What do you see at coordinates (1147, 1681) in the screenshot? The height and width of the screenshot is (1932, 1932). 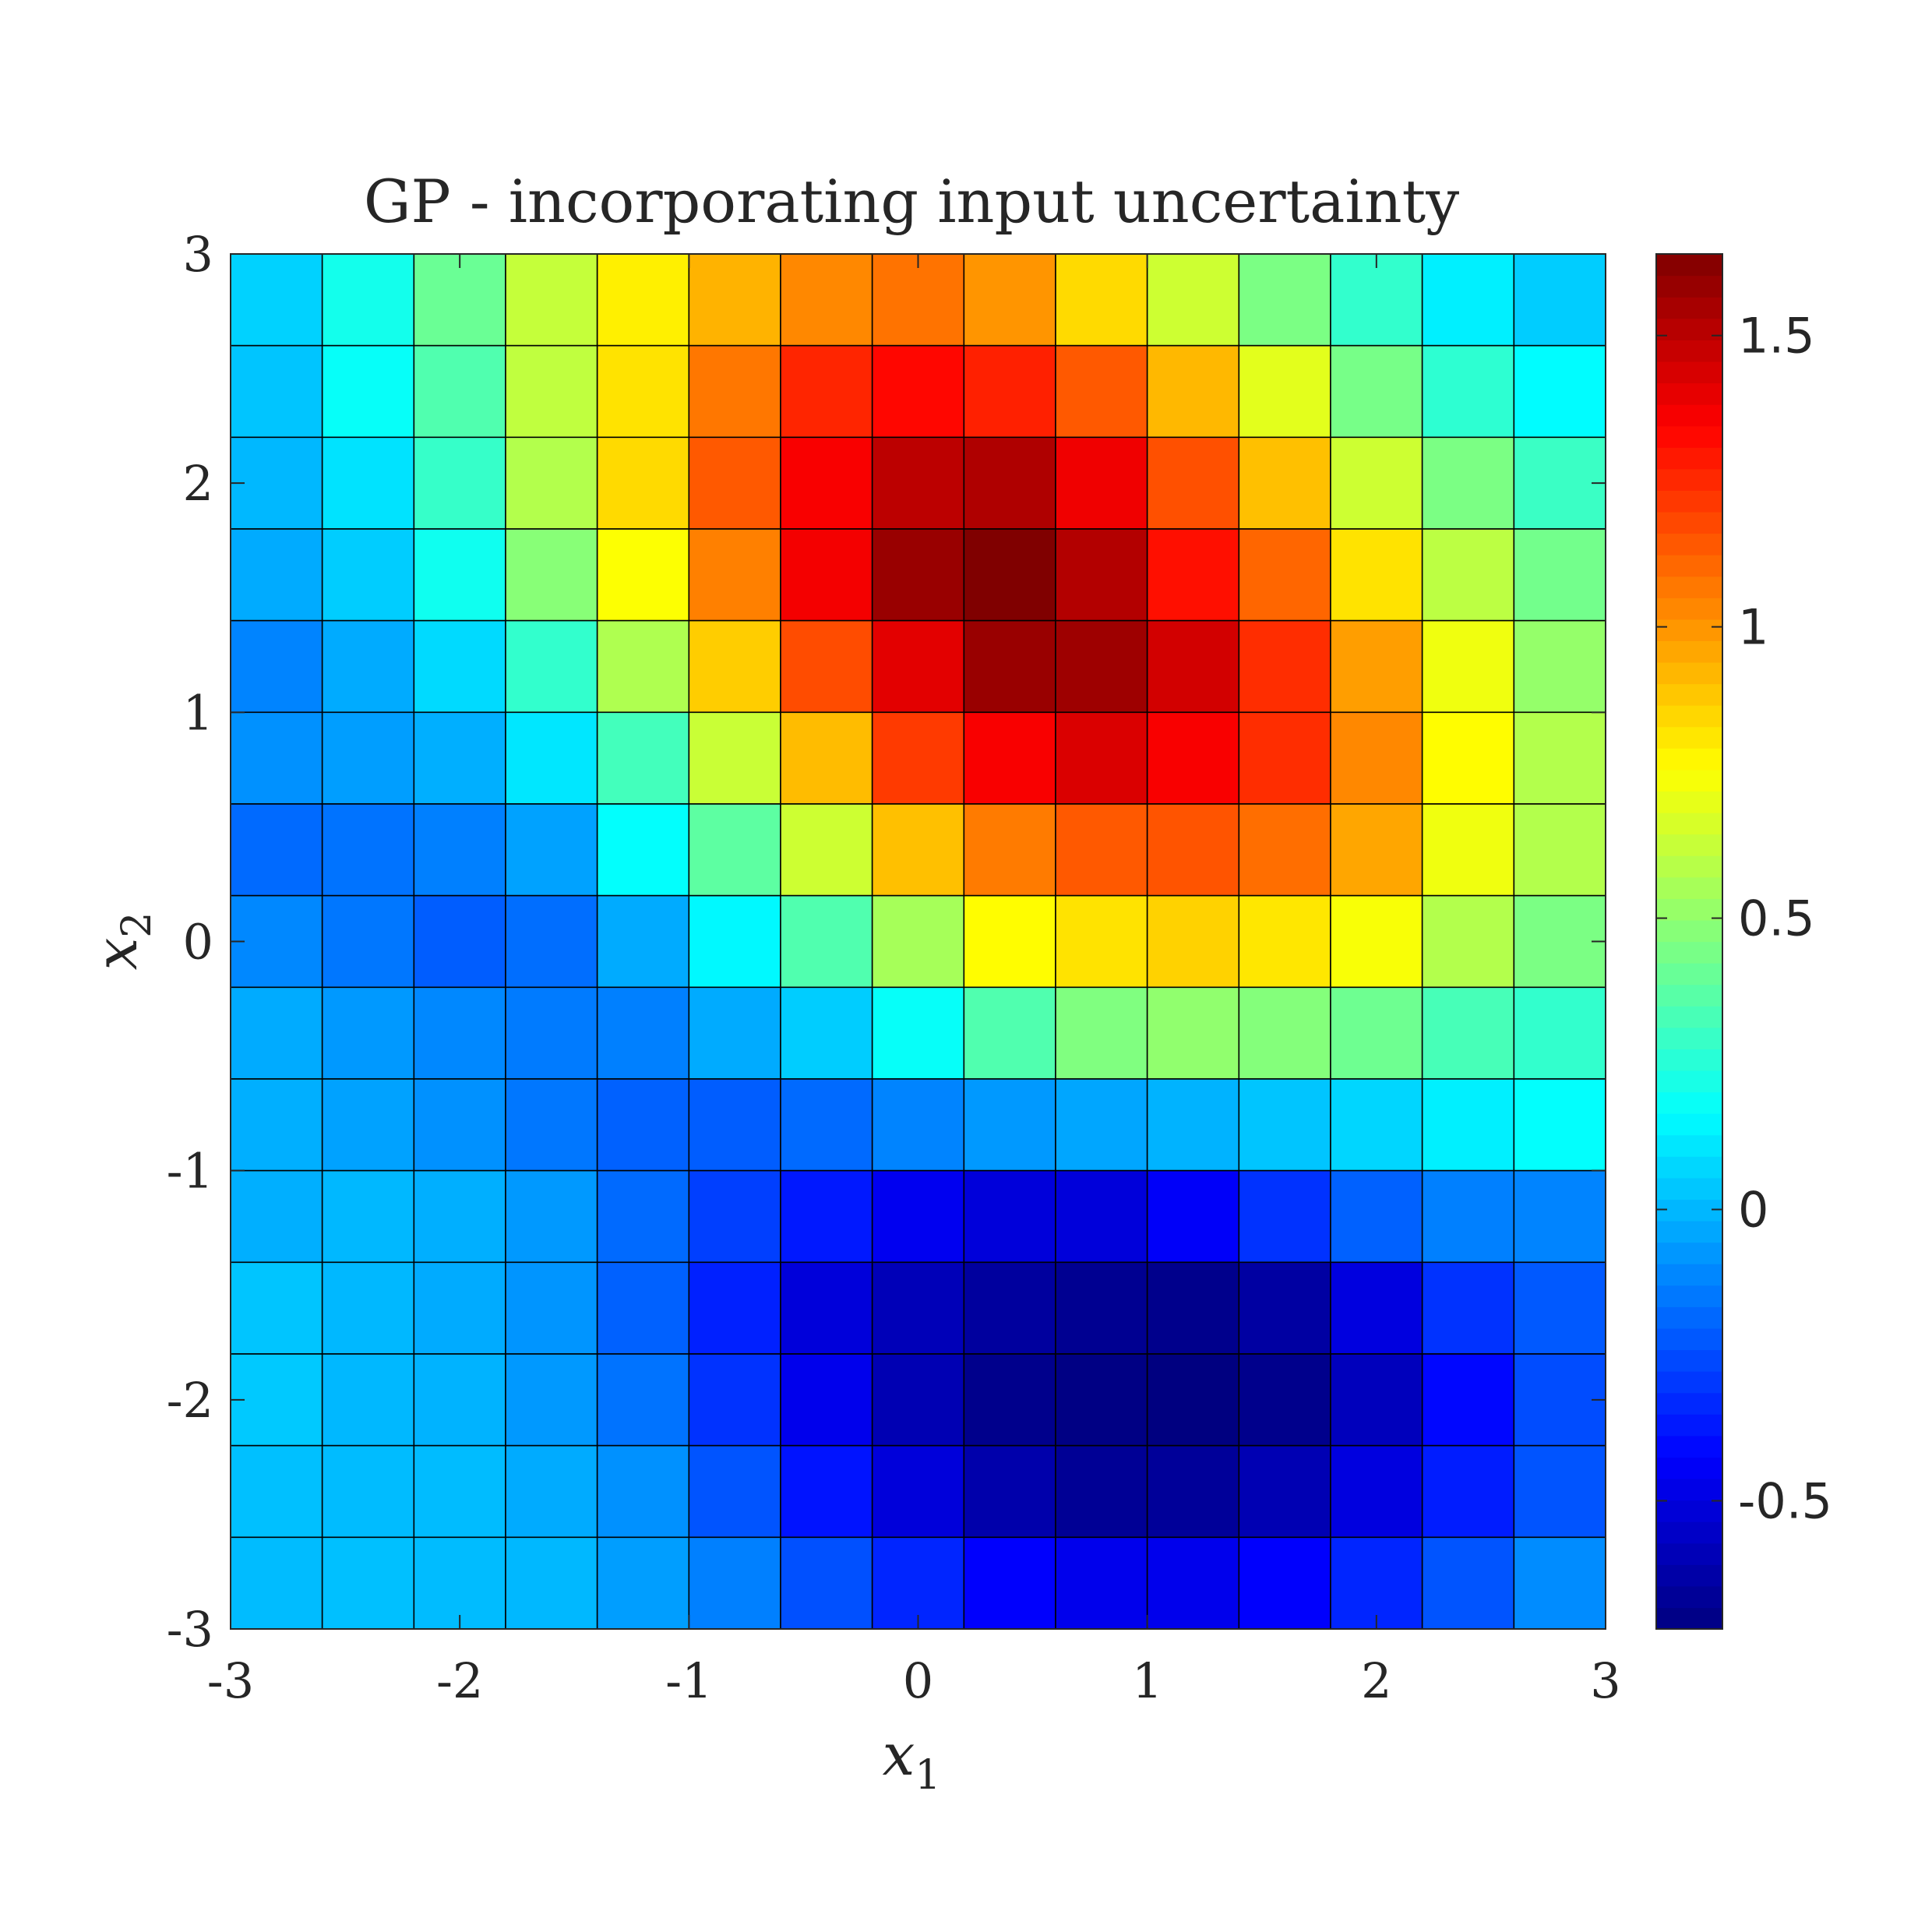 I see `x-tick-label: 1` at bounding box center [1147, 1681].